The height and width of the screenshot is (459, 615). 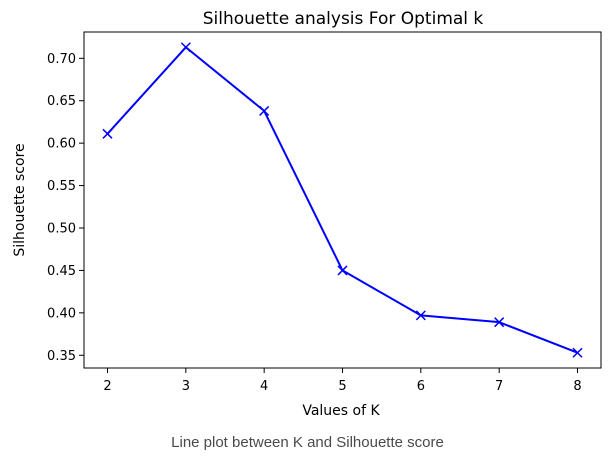 I want to click on y-tick-label: 0.50, so click(x=61, y=229).